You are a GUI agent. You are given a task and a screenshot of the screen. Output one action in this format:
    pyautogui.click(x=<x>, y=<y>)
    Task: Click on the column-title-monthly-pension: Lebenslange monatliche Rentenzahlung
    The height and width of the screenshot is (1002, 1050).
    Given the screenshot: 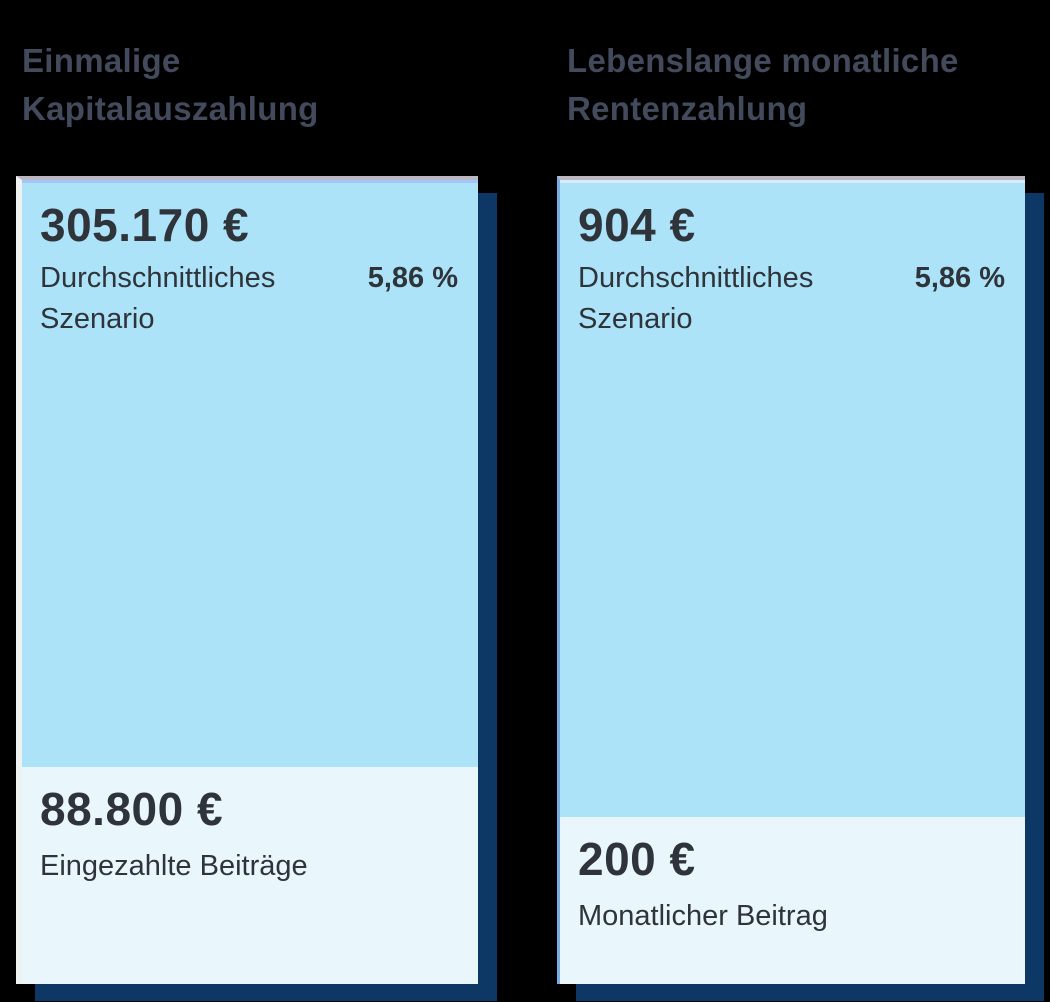 What is the action you would take?
    pyautogui.click(x=763, y=85)
    